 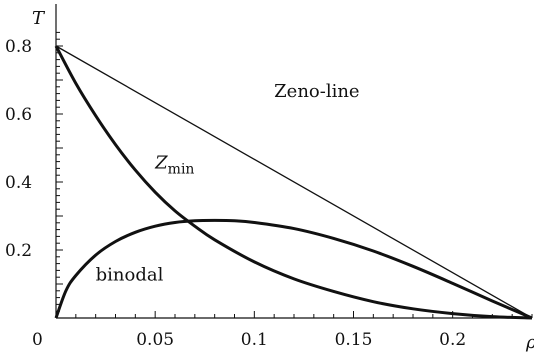 What do you see at coordinates (37, 340) in the screenshot?
I see `origin-label: 0` at bounding box center [37, 340].